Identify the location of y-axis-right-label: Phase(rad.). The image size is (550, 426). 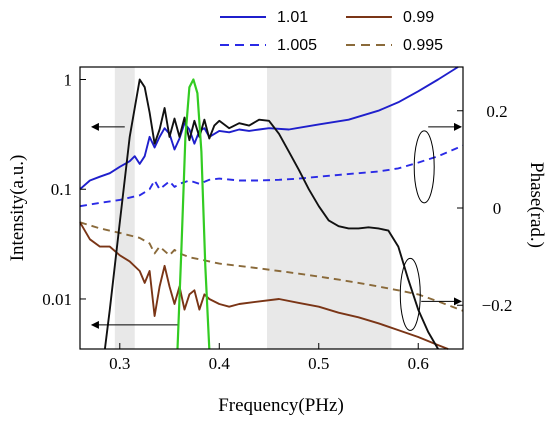
(536, 205).